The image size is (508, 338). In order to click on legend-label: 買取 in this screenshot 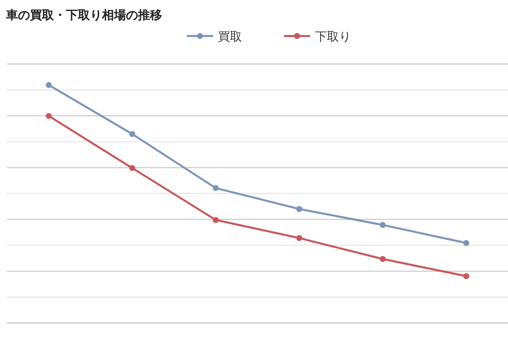, I will do `click(230, 37)`.